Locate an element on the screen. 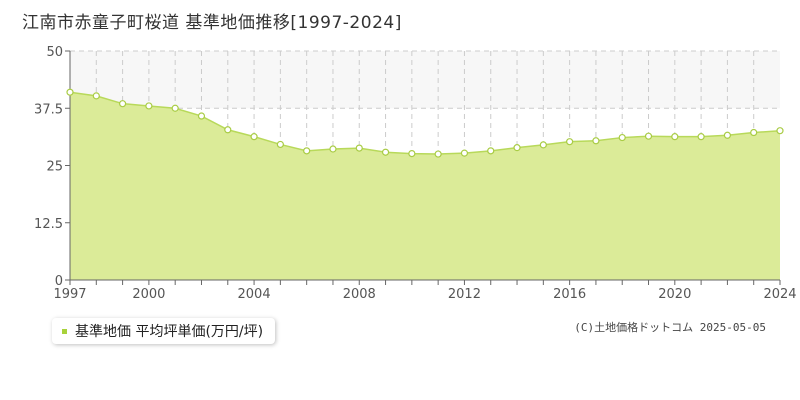 The width and height of the screenshot is (800, 400). series-line is located at coordinates (425, 123).